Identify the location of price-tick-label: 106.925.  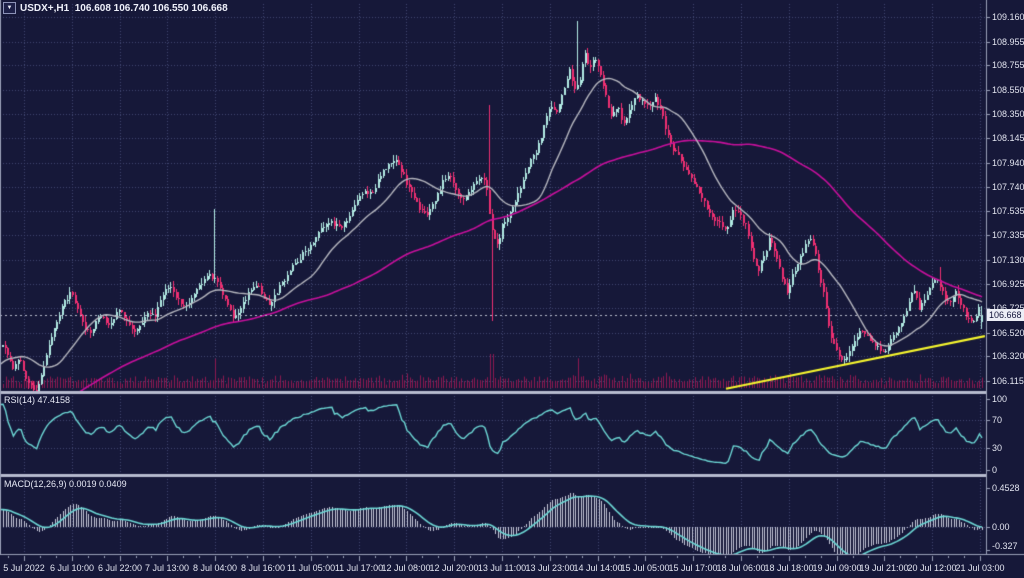
(1008, 284).